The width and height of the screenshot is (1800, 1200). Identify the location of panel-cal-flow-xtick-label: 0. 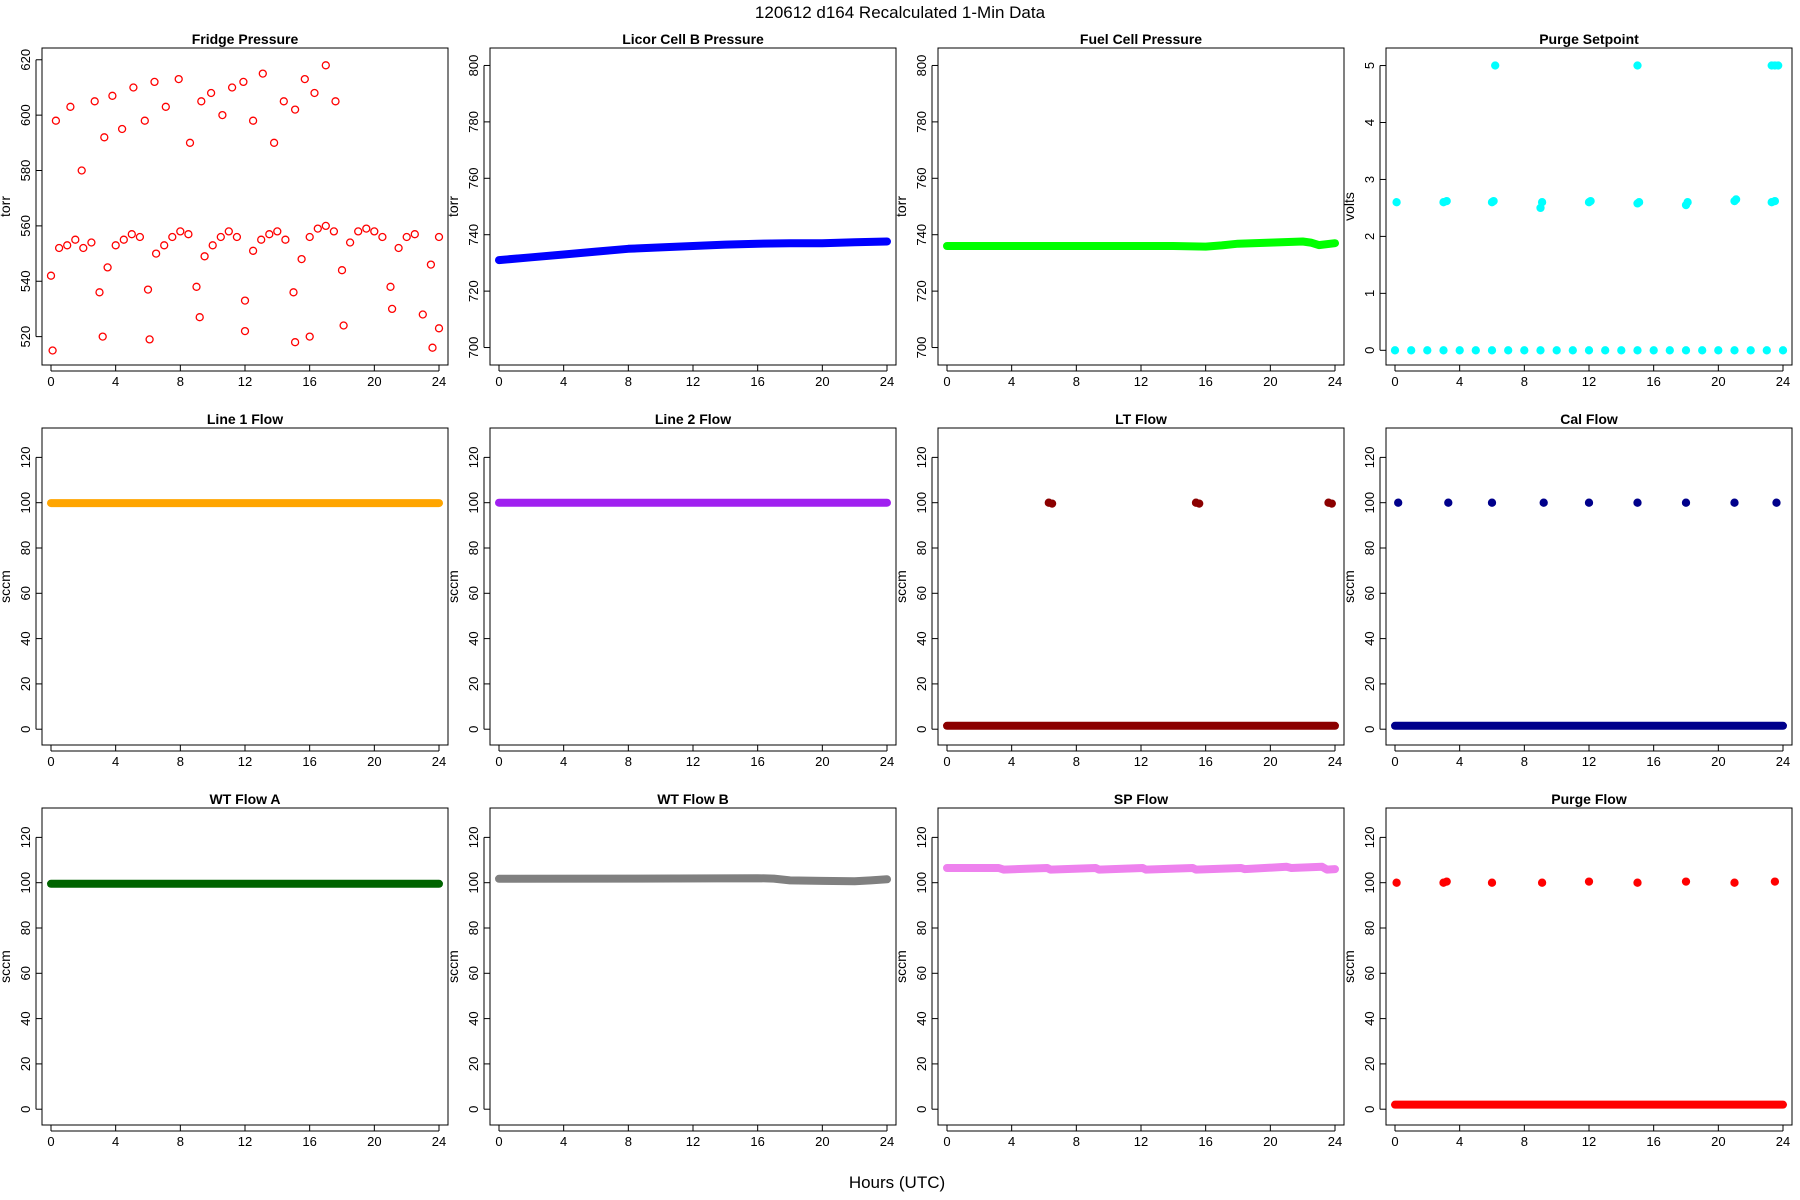
(1394, 761).